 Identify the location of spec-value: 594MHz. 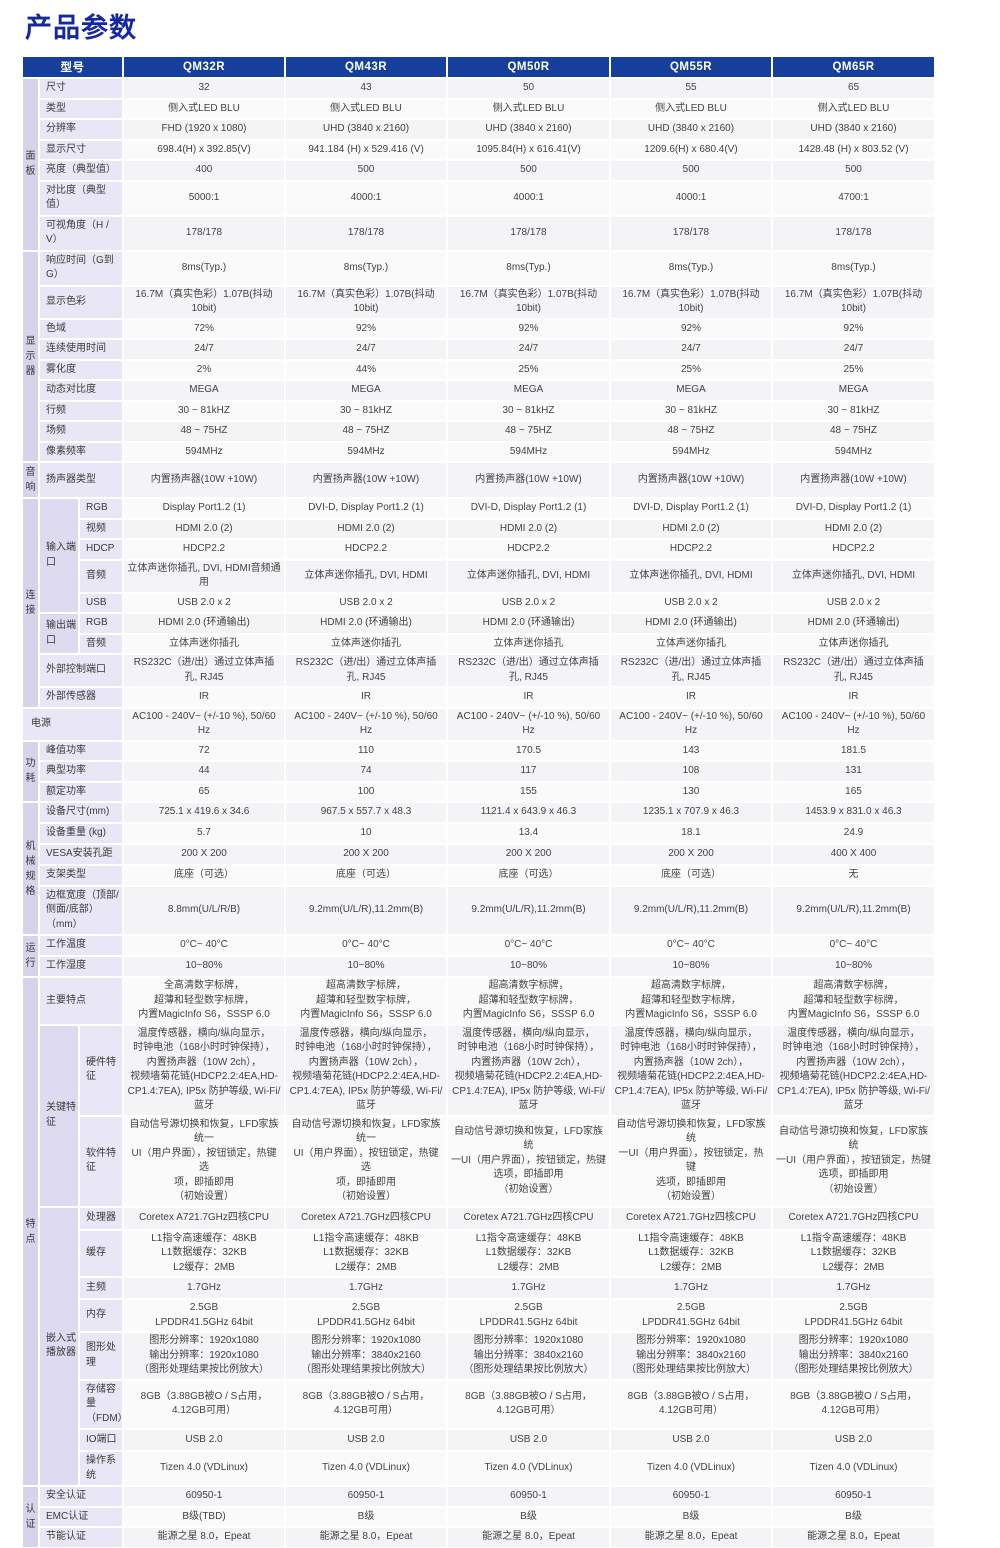
(853, 451).